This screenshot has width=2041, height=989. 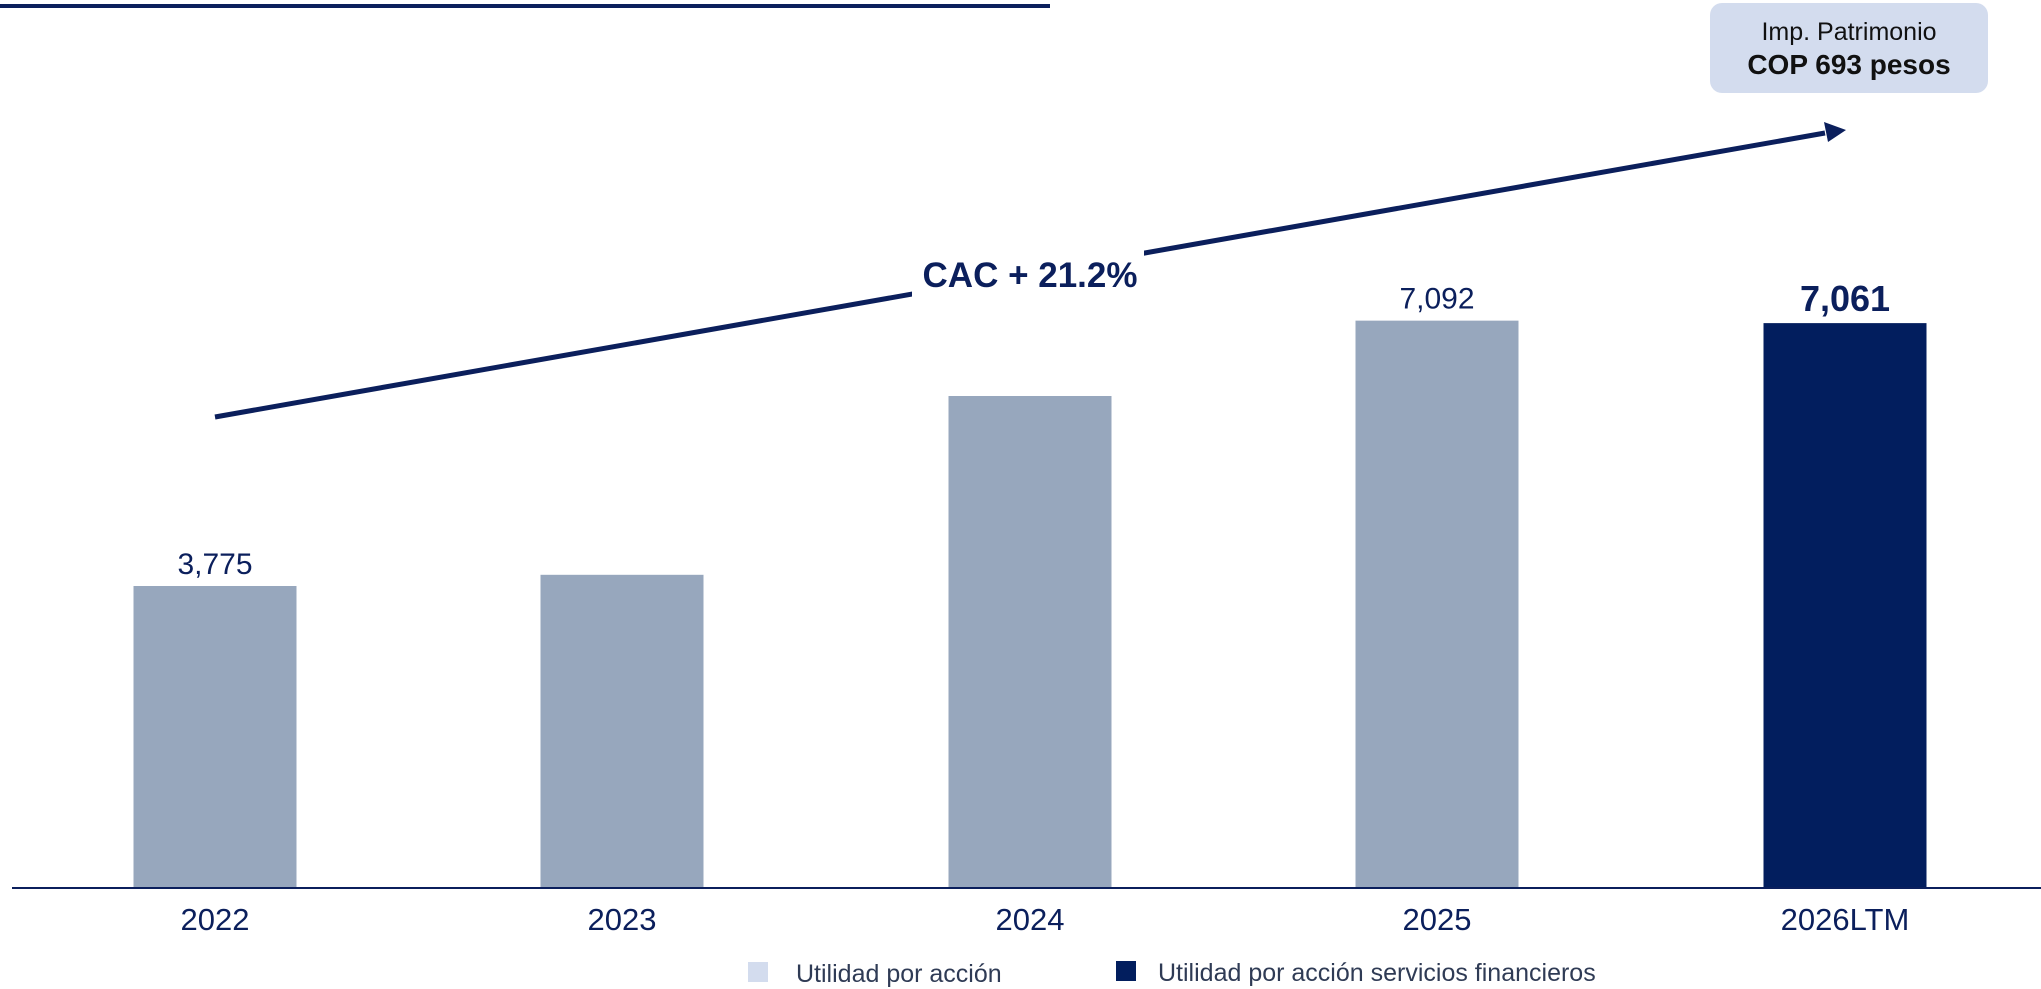 I want to click on cagr-label: CAC + 21.2%, so click(x=1030, y=275).